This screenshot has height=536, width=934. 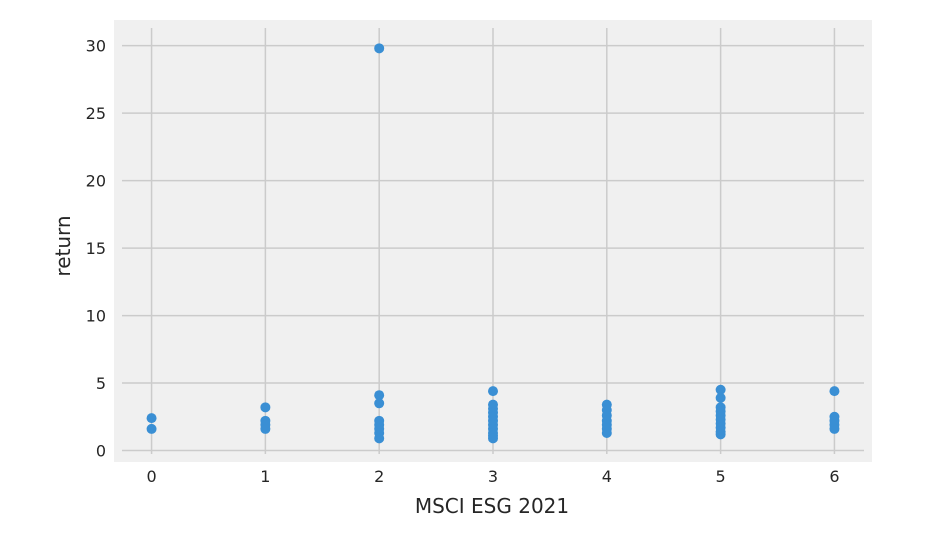 I want to click on x-tick-label: 2, so click(x=379, y=476).